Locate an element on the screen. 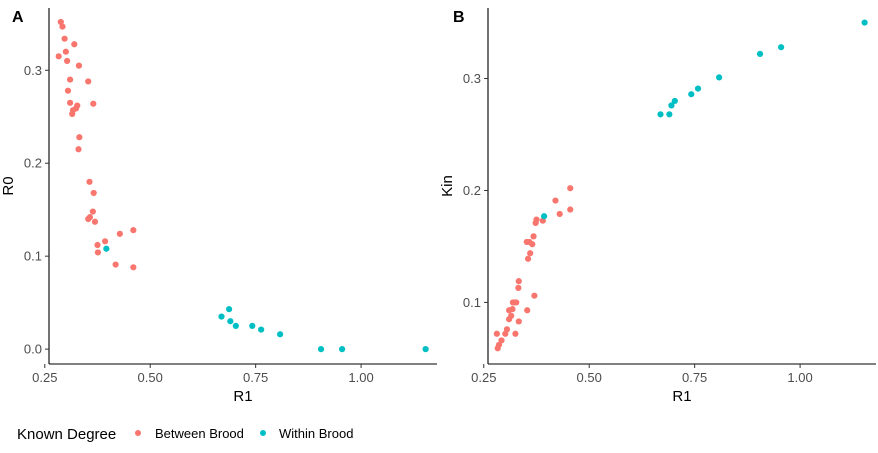 This screenshot has height=453, width=878. legend-label-between-brood: Between Brood is located at coordinates (199, 433).